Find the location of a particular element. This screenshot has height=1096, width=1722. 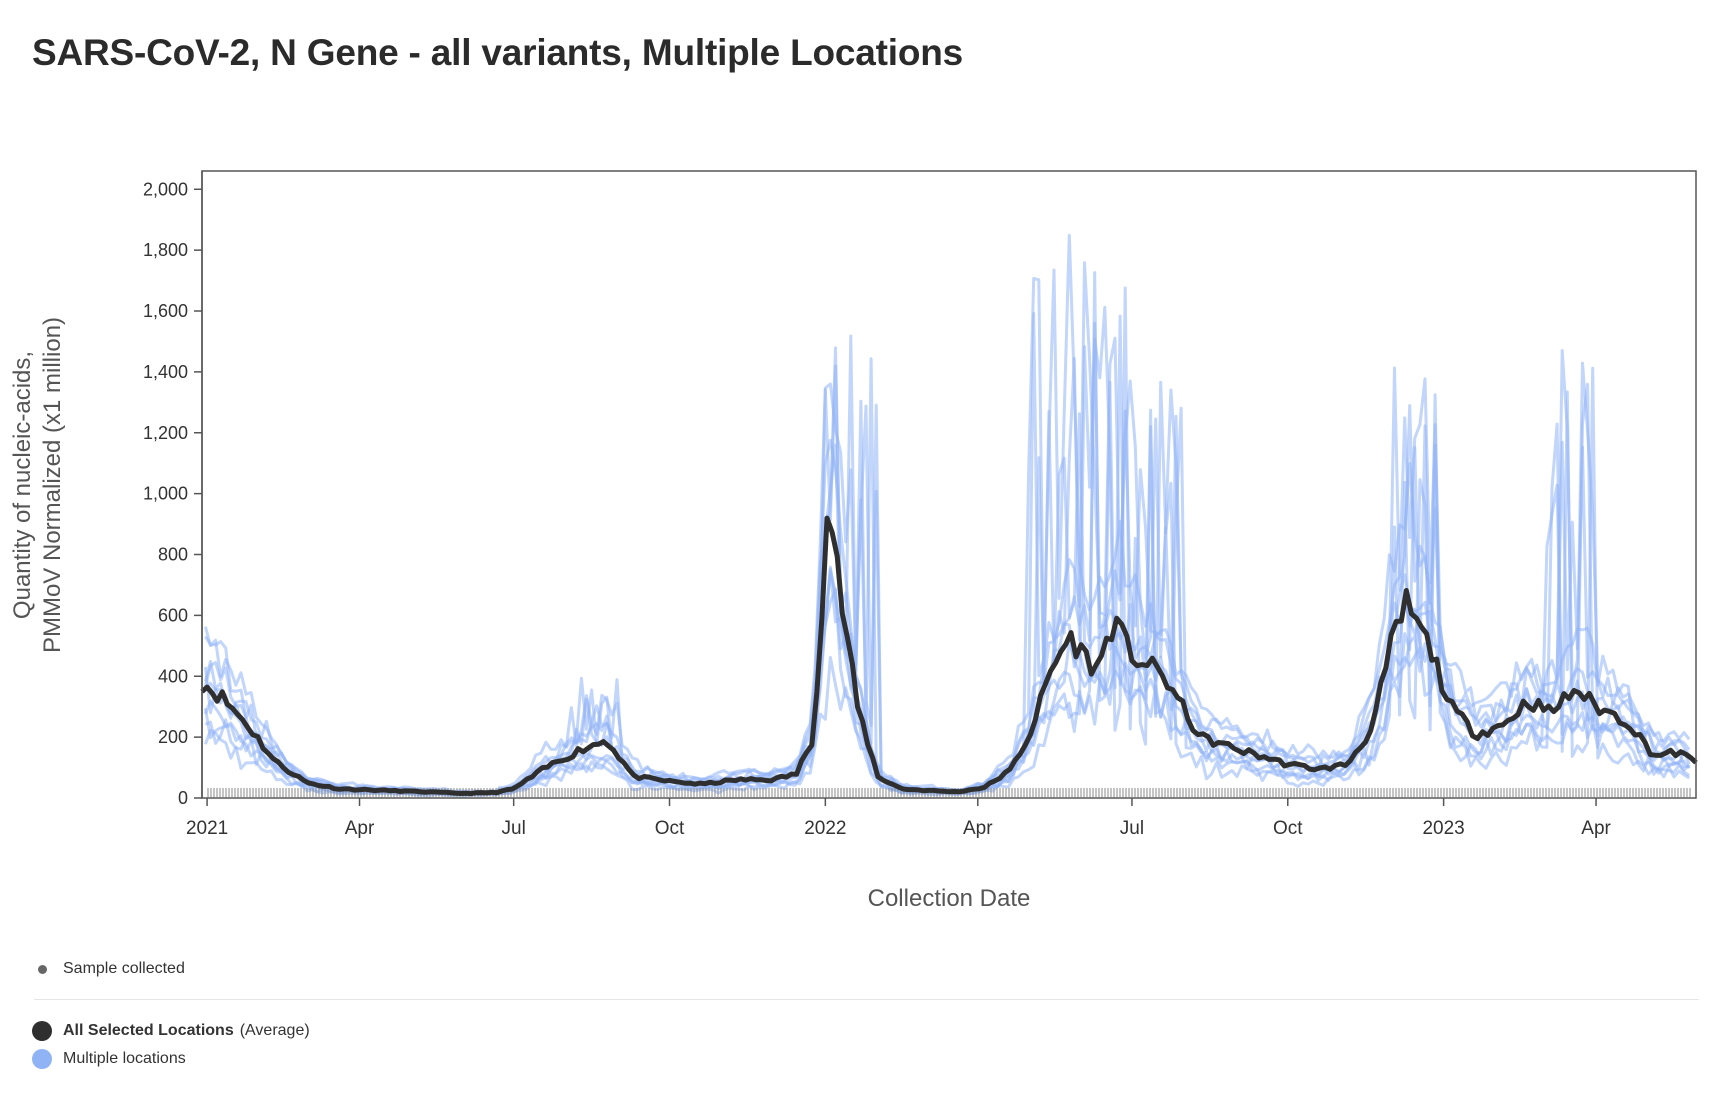

x-tick-label: 2021 is located at coordinates (207, 828).